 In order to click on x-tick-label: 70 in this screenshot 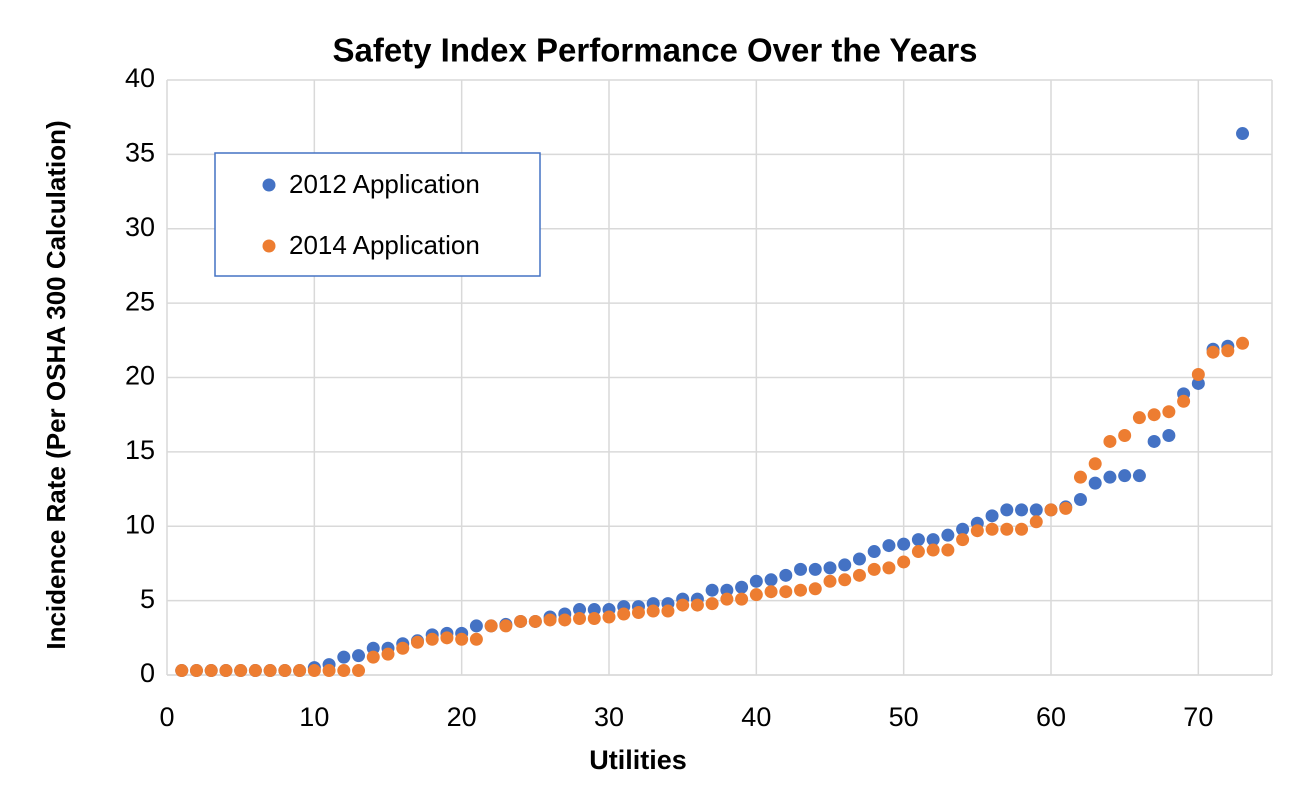, I will do `click(1198, 717)`.